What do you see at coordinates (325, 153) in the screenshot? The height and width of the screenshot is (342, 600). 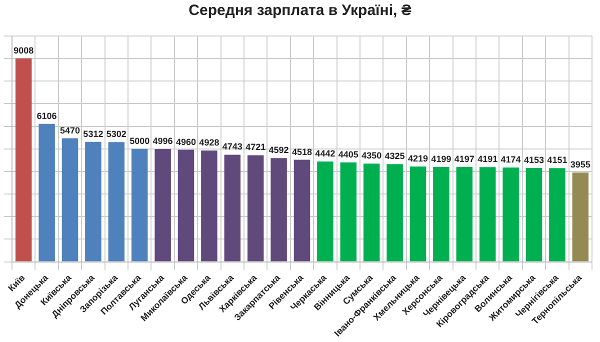 I see `data-label: 4442` at bounding box center [325, 153].